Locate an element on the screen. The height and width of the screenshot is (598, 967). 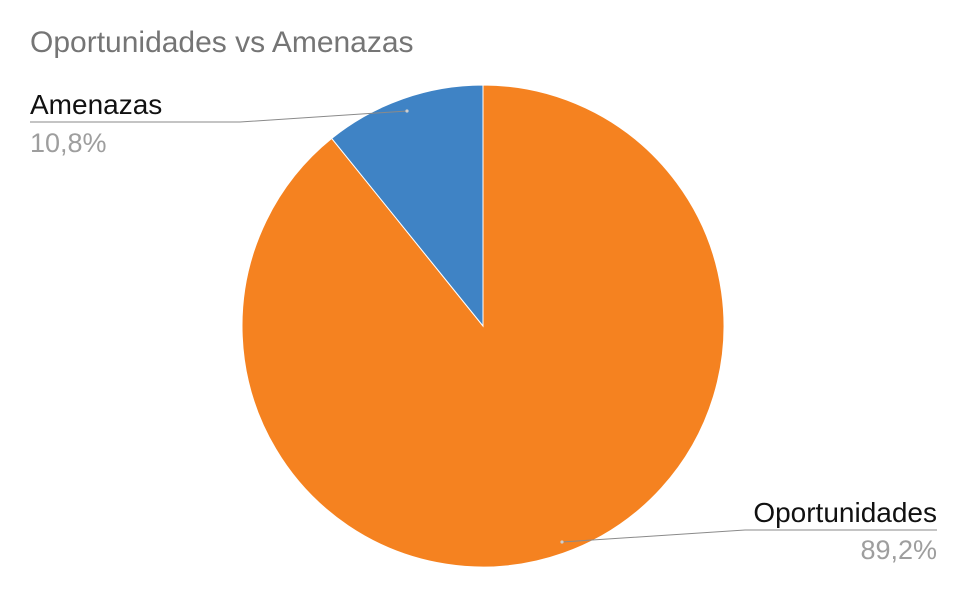
slice-label-amenazas: Amenazas is located at coordinates (96, 104).